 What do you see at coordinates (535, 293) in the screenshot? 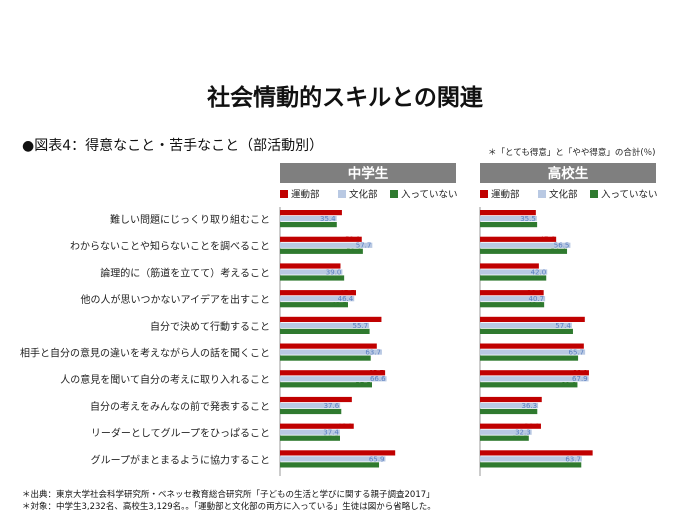
I see `data-label: 39.8` at bounding box center [535, 293].